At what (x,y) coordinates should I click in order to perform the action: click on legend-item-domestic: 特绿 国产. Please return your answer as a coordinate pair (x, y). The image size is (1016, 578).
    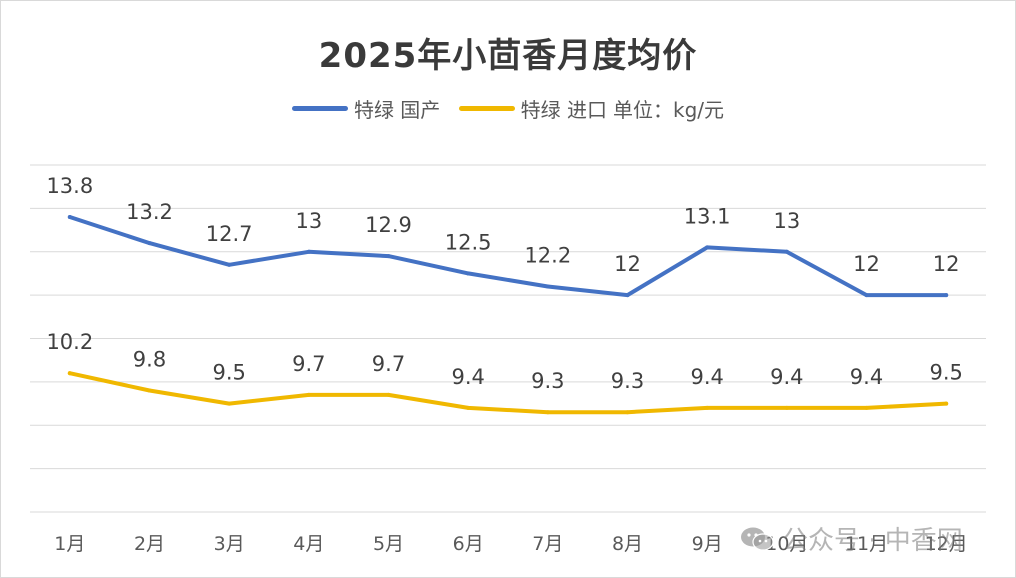
    Looking at the image, I should click on (366, 108).